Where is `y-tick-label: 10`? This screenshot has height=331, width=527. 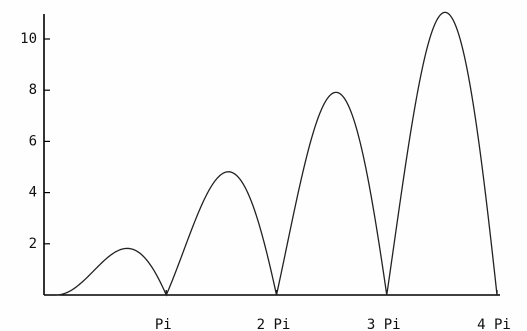 y-tick-label: 10 is located at coordinates (28, 39).